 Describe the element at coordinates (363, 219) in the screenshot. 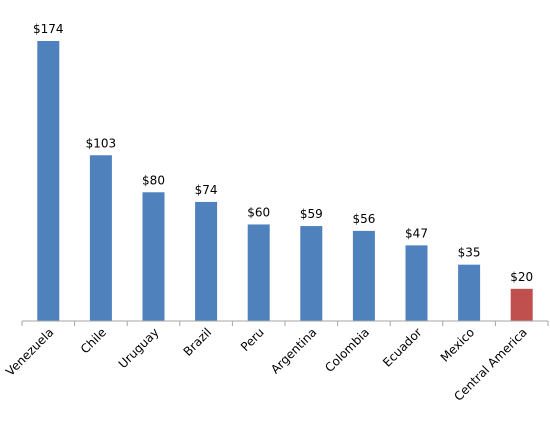

I see `data-label: $56` at that location.